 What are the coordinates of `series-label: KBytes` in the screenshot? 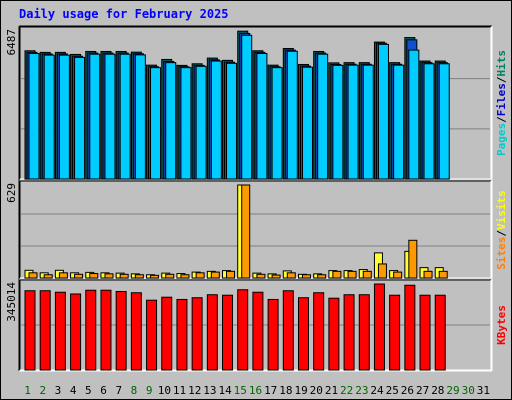 It's located at (501, 325).